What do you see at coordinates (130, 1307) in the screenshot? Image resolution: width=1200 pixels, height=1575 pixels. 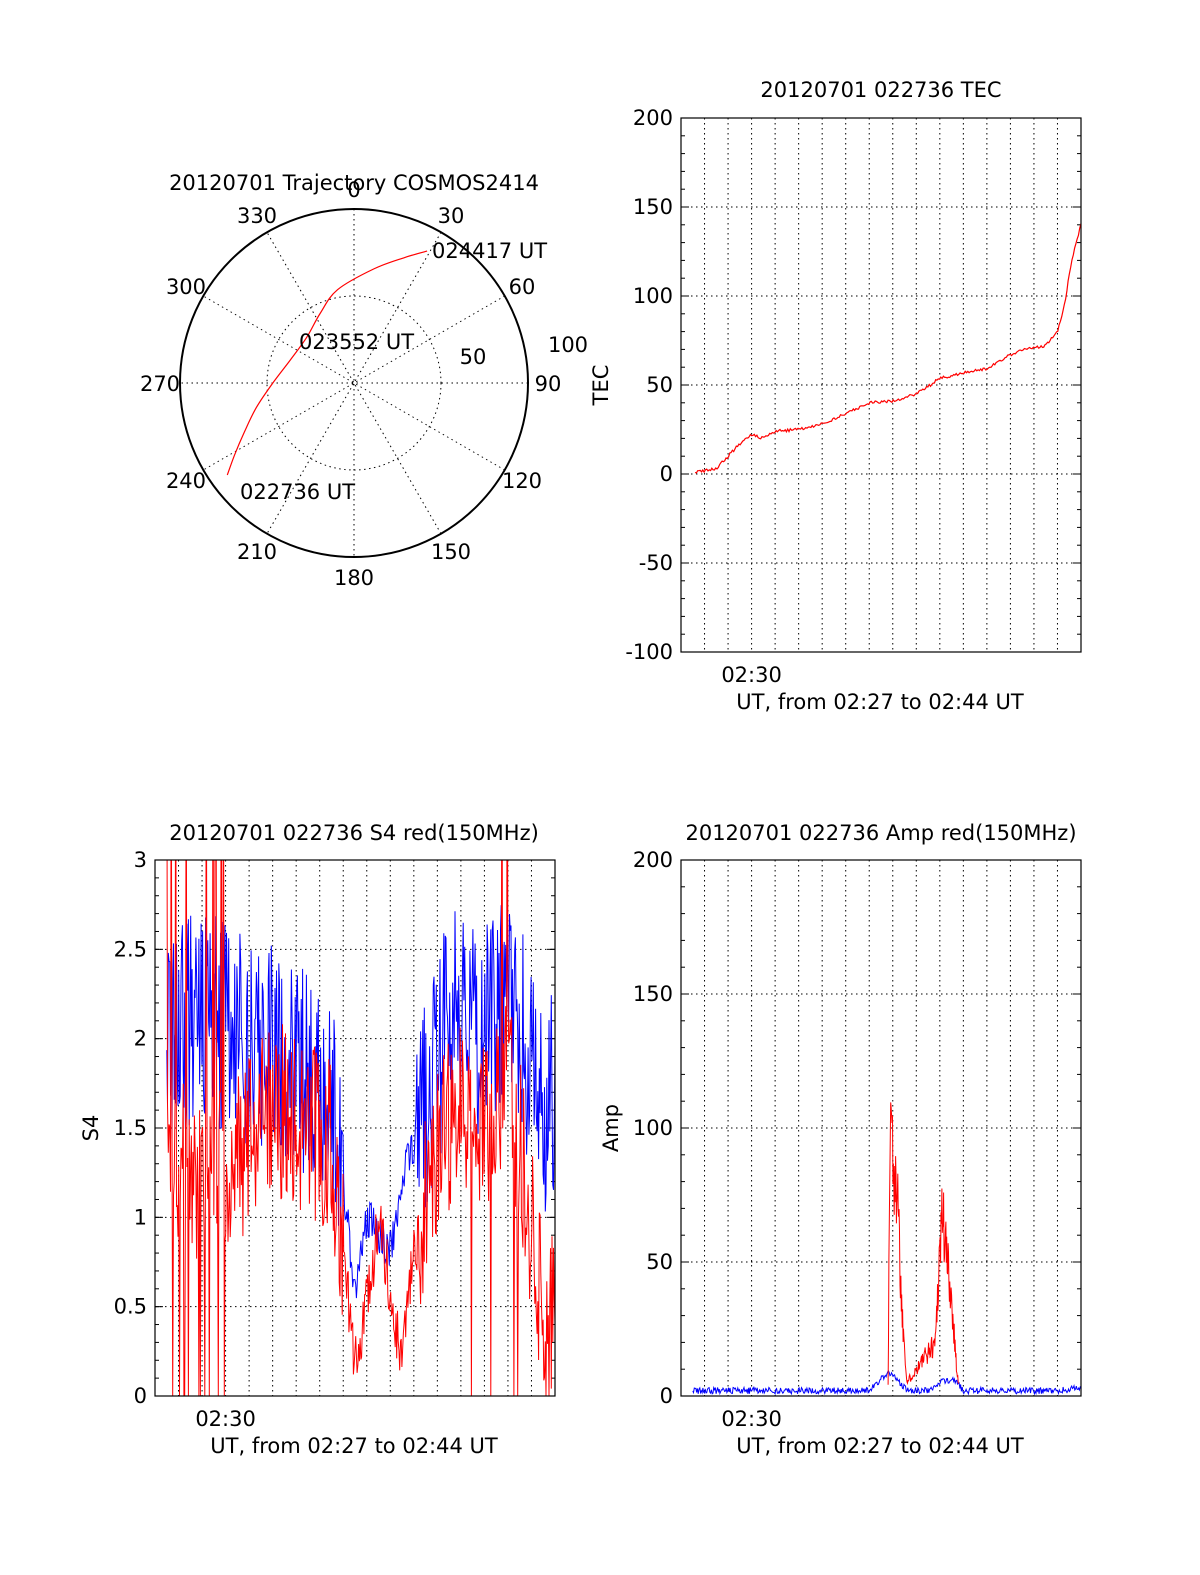 I see `y-tick-label: 0.5` at bounding box center [130, 1307].